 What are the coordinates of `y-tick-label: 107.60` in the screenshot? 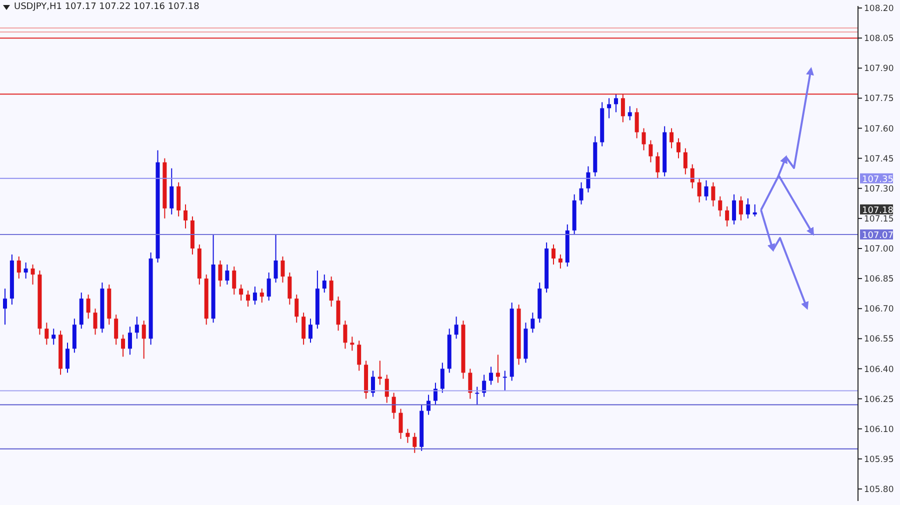 It's located at (879, 129).